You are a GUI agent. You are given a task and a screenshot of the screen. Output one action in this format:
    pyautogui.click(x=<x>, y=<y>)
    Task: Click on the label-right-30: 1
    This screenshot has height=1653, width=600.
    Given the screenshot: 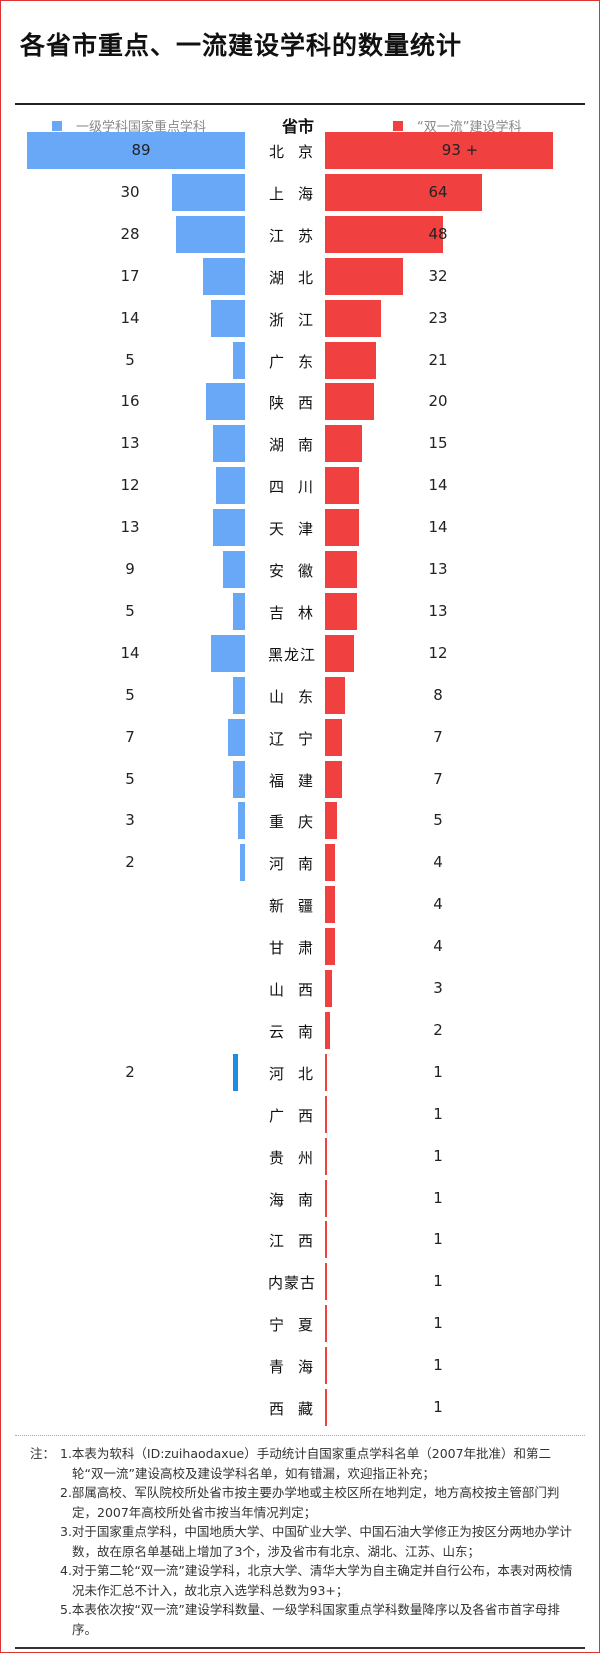 What is the action you would take?
    pyautogui.click(x=438, y=1407)
    